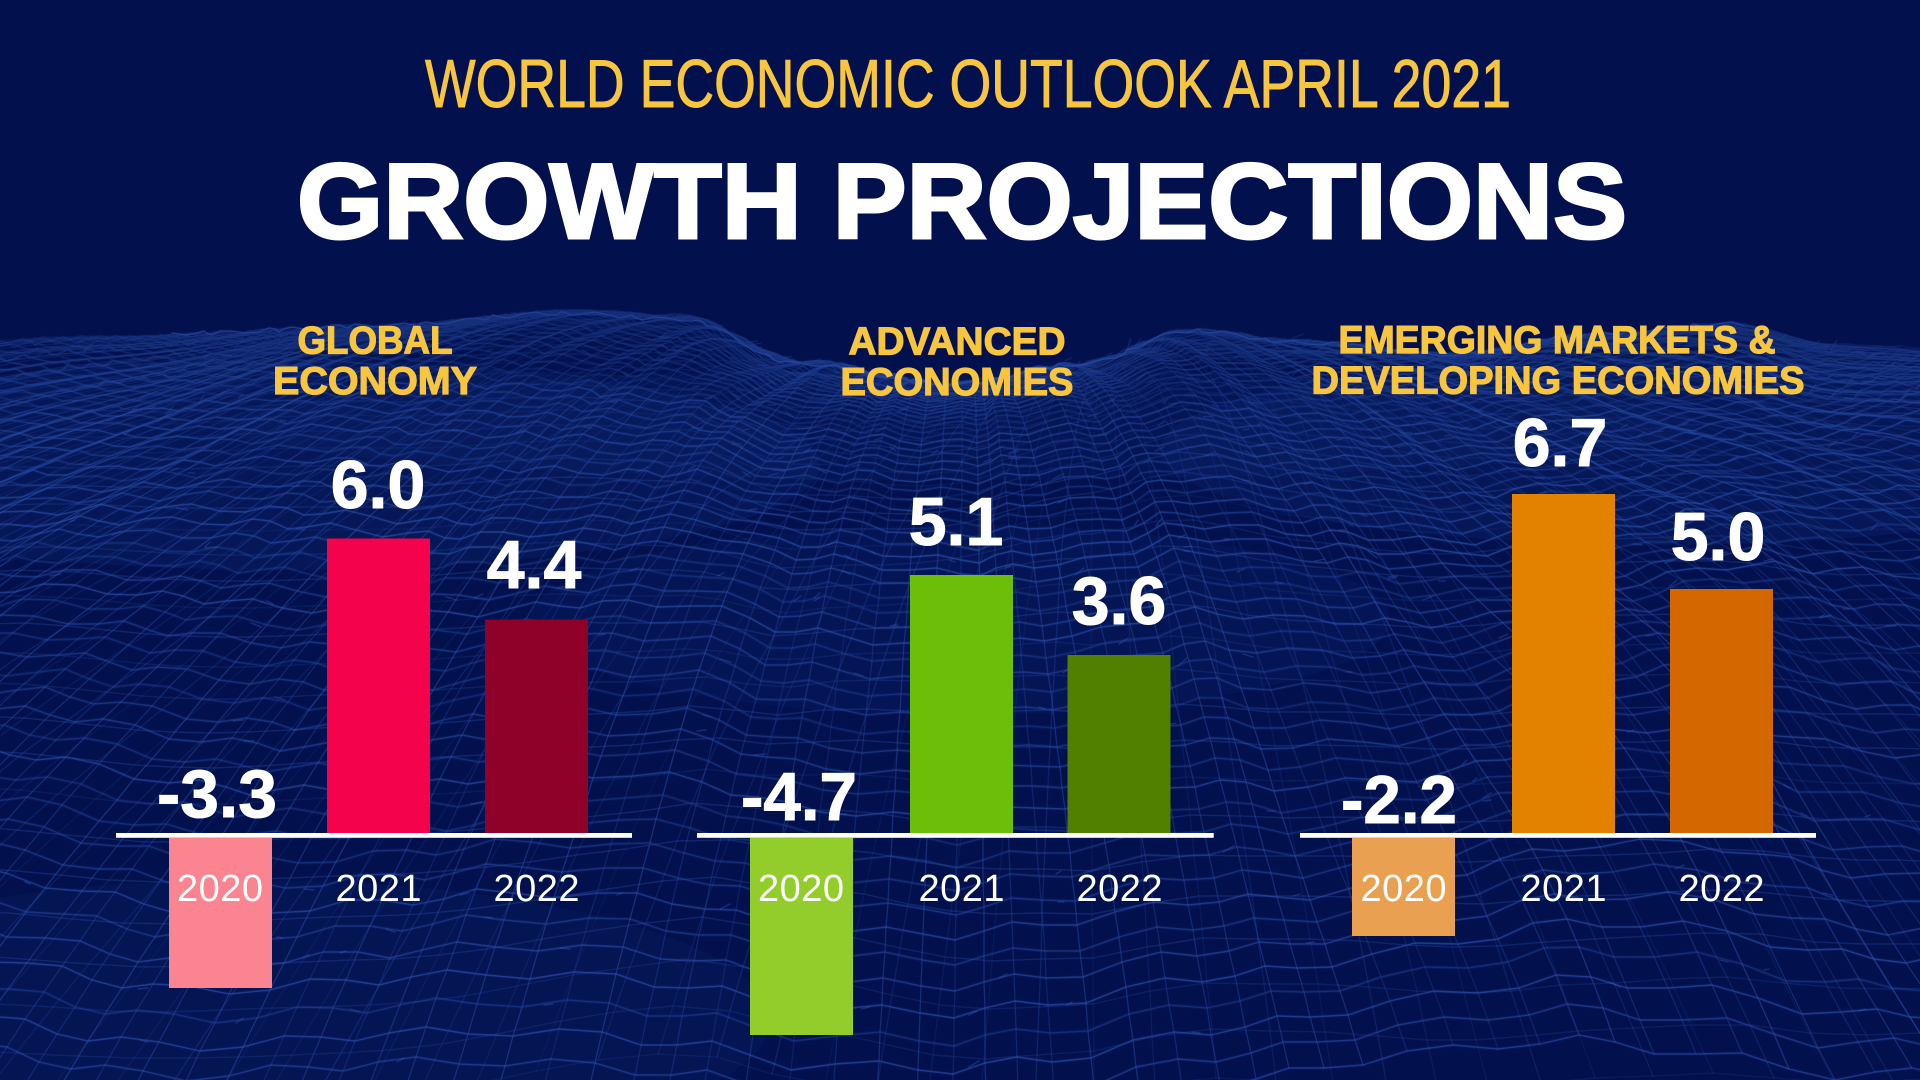 This screenshot has width=1920, height=1080. I want to click on svg-text: 5.1, so click(956, 522).